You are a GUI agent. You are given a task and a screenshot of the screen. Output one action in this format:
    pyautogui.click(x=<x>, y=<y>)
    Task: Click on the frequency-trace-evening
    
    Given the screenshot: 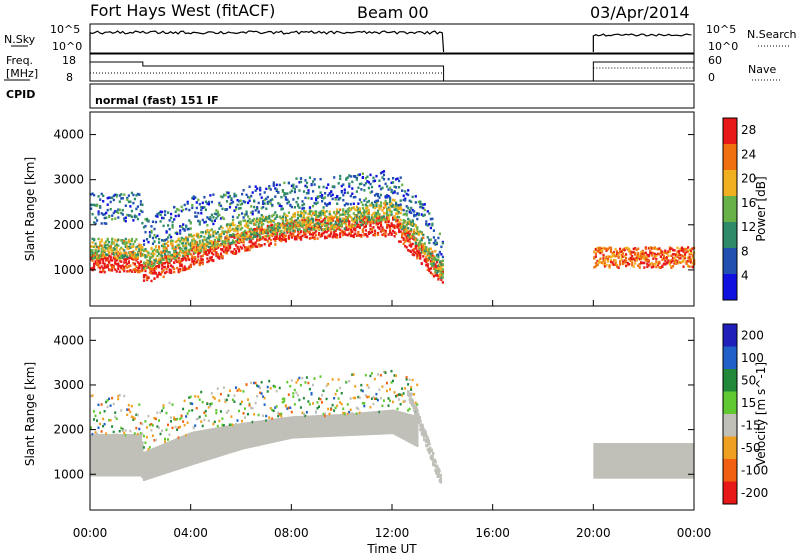 What is the action you would take?
    pyautogui.click(x=643, y=71)
    